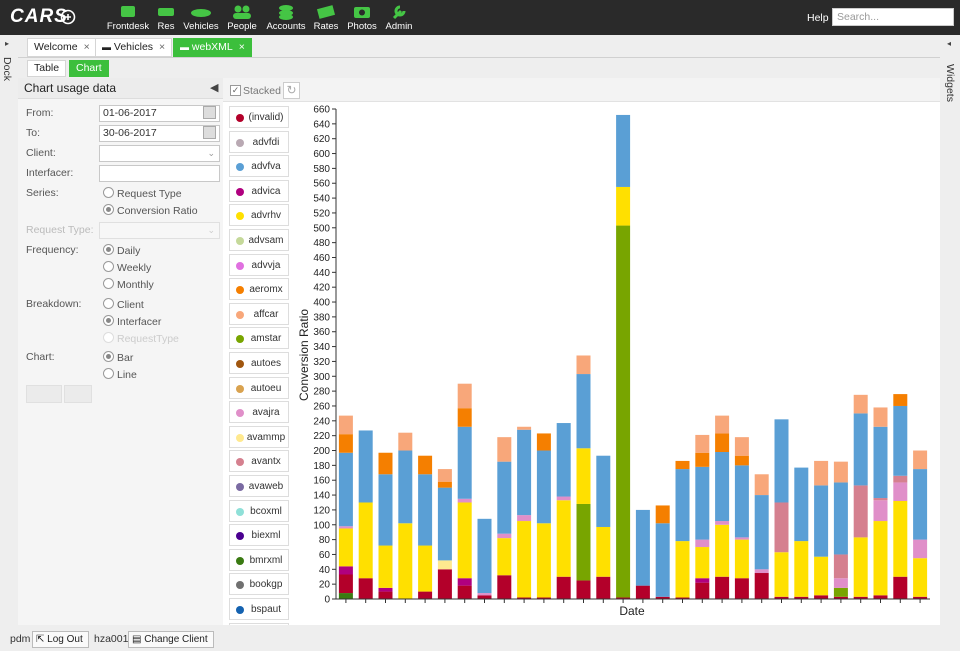 This screenshot has width=960, height=651. I want to click on widgets-label: Widgets, so click(949, 83).